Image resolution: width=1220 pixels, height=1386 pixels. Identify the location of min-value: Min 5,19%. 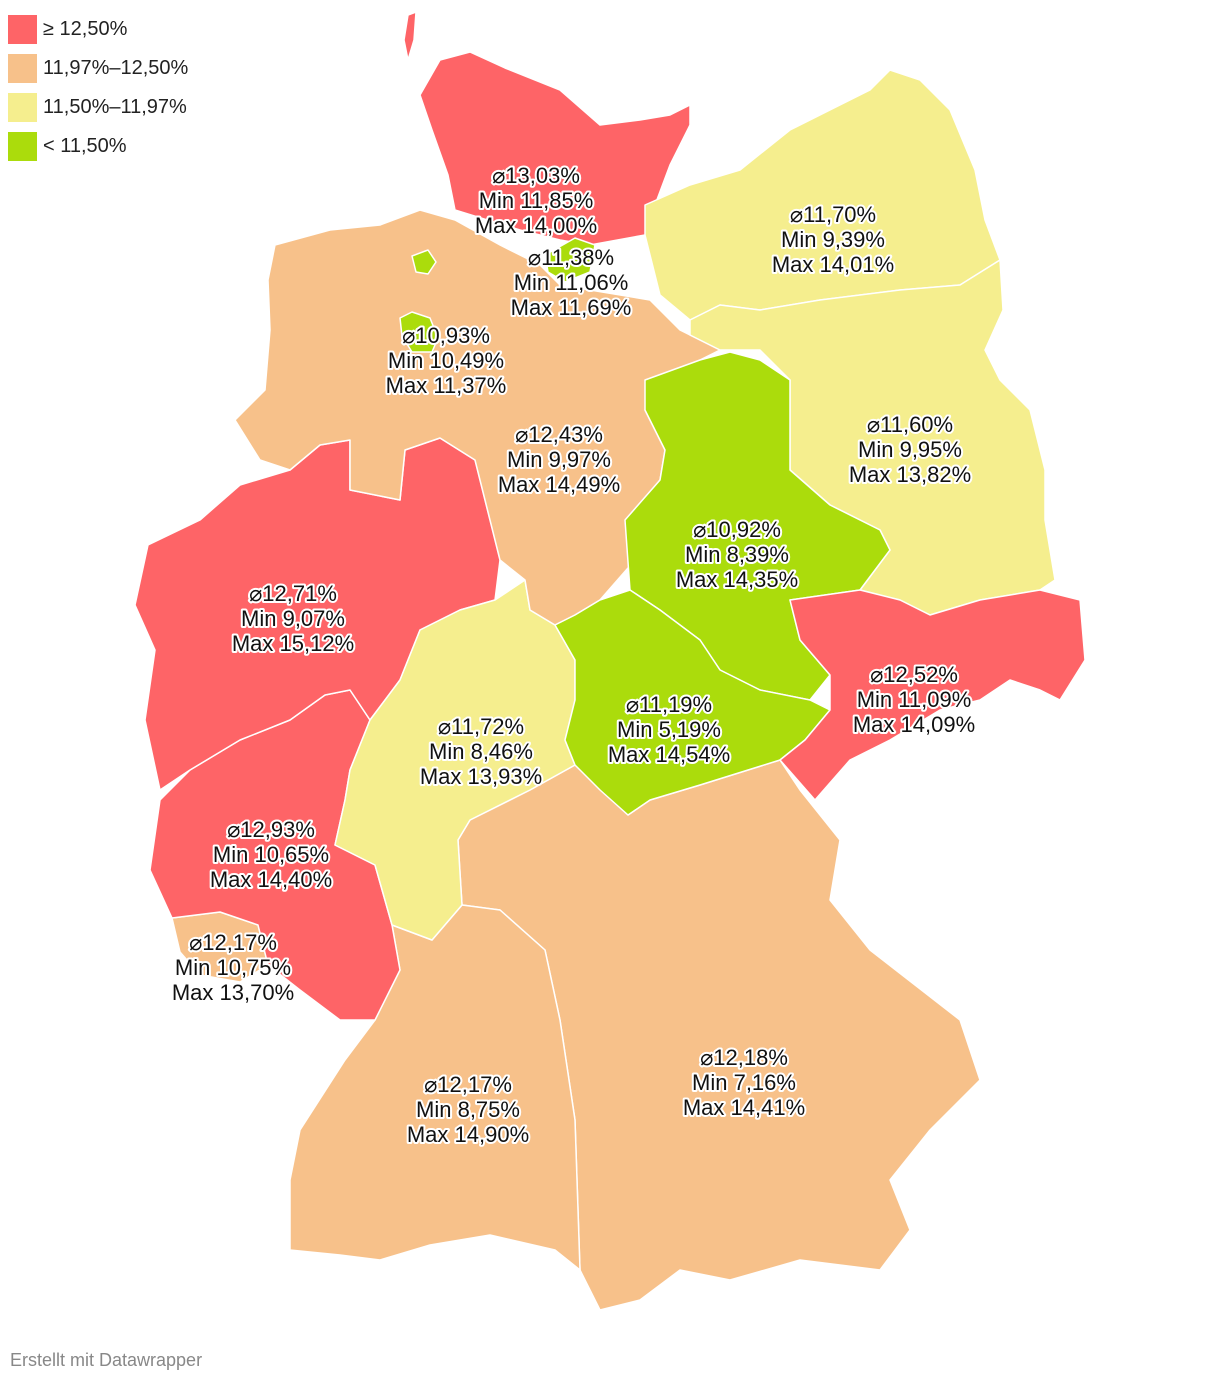
(669, 729).